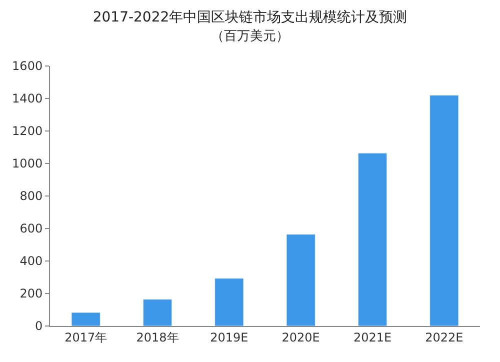  What do you see at coordinates (31, 293) in the screenshot?
I see `y-tick-label: 200` at bounding box center [31, 293].